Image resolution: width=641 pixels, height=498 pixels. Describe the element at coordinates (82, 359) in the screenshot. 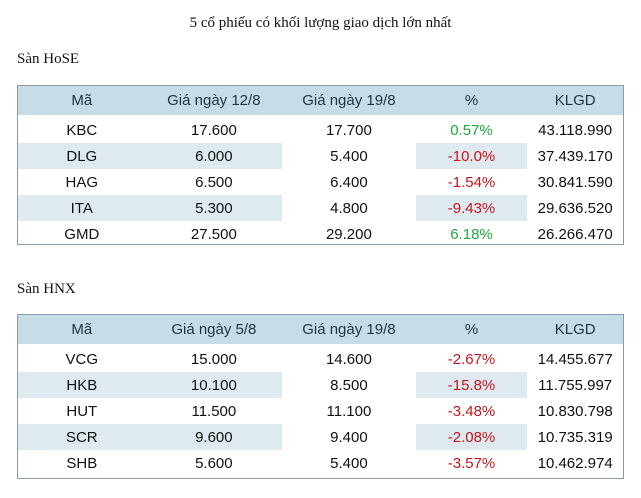

I see `cell-code: VCG` at that location.